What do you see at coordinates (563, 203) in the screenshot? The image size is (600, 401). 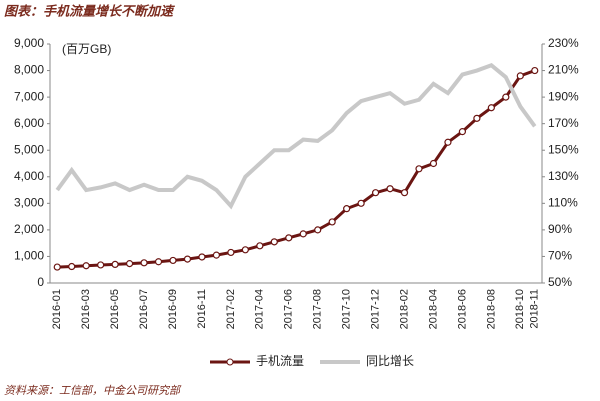 I see `y2-tick-label: 110%` at bounding box center [563, 203].